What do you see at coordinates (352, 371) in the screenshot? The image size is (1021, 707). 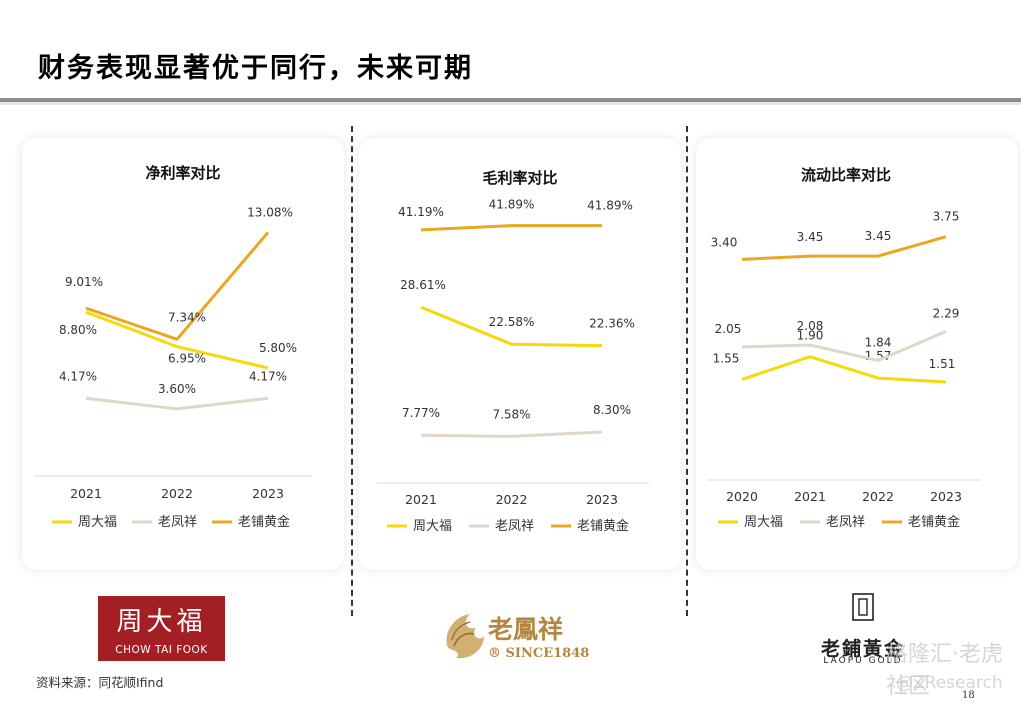 I see `dashed-divider-left` at bounding box center [352, 371].